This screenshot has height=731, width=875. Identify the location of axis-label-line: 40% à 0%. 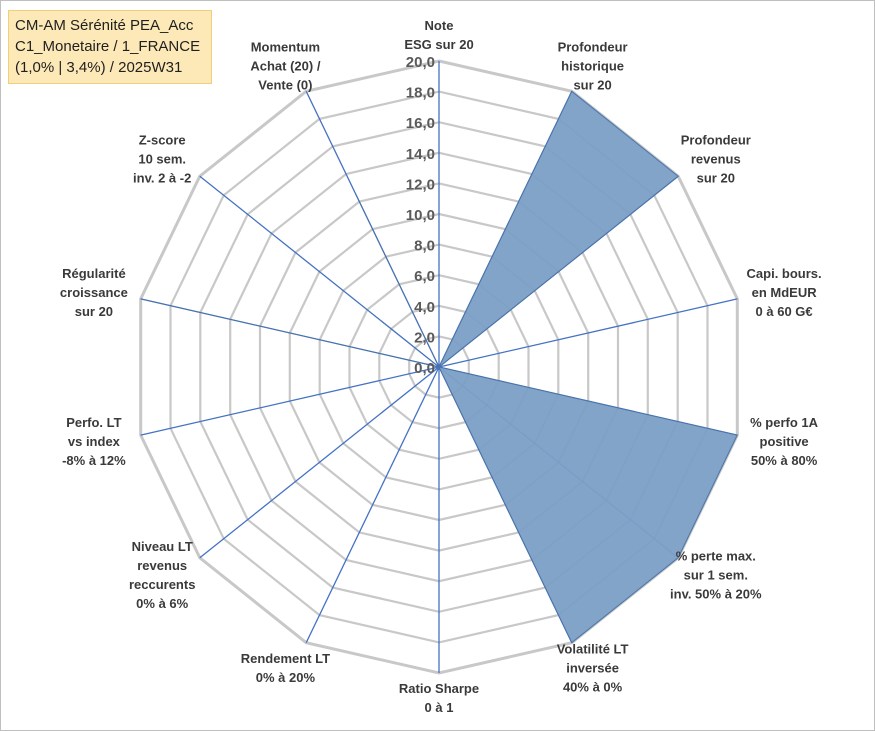
(593, 686).